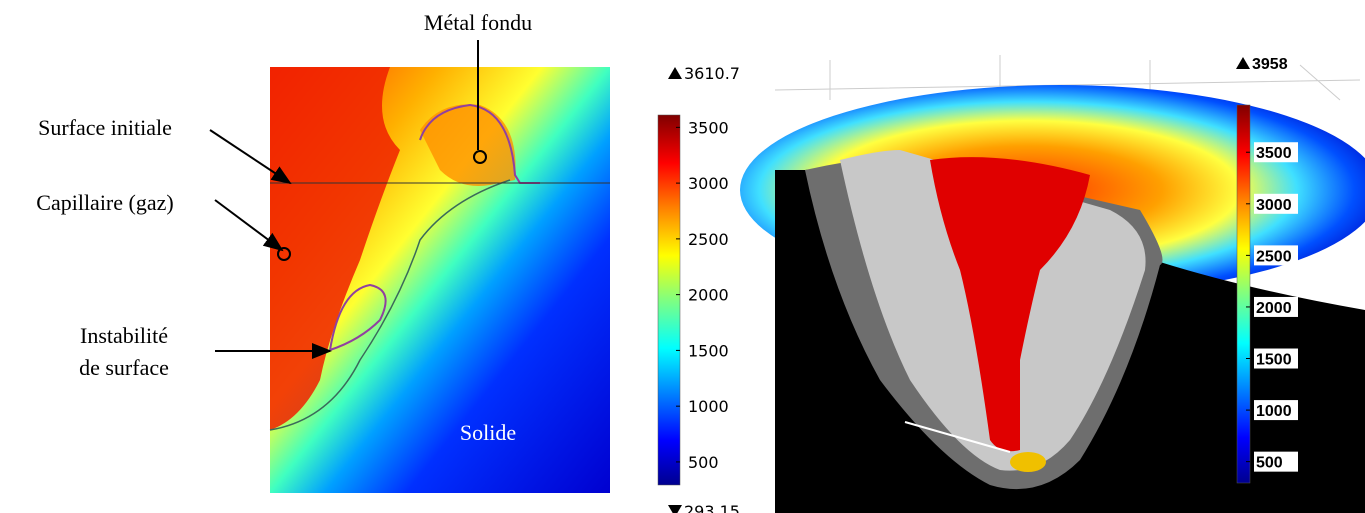  What do you see at coordinates (862, 412) in the screenshot?
I see `label: Défaut en` at bounding box center [862, 412].